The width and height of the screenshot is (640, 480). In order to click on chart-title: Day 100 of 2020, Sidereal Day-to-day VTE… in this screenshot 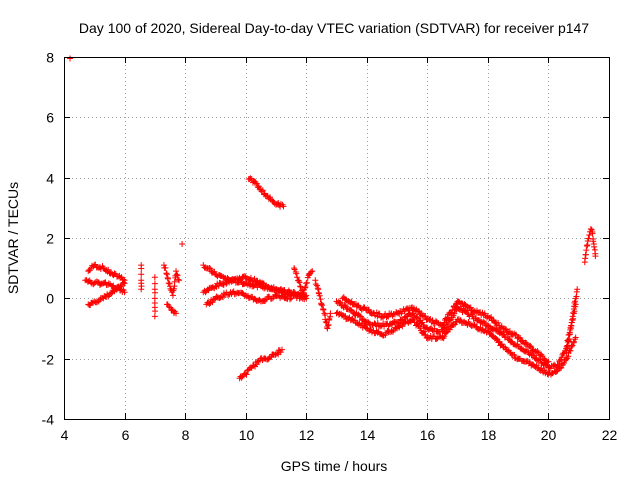, I will do `click(334, 28)`.